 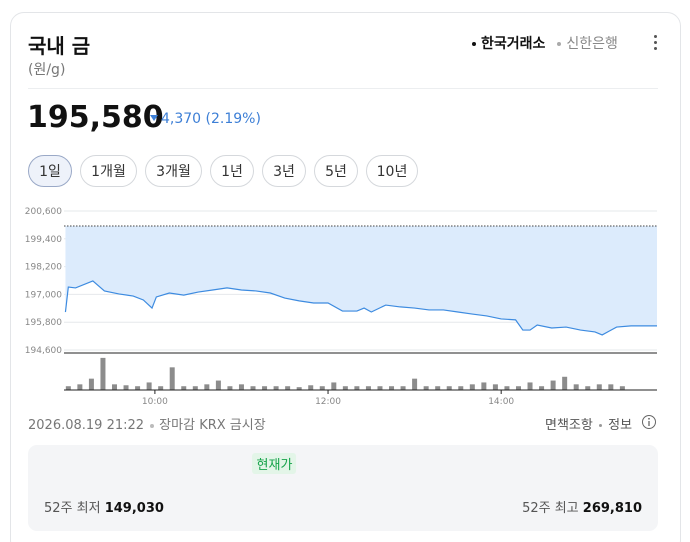 I want to click on period-button: 1년, so click(x=232, y=171).